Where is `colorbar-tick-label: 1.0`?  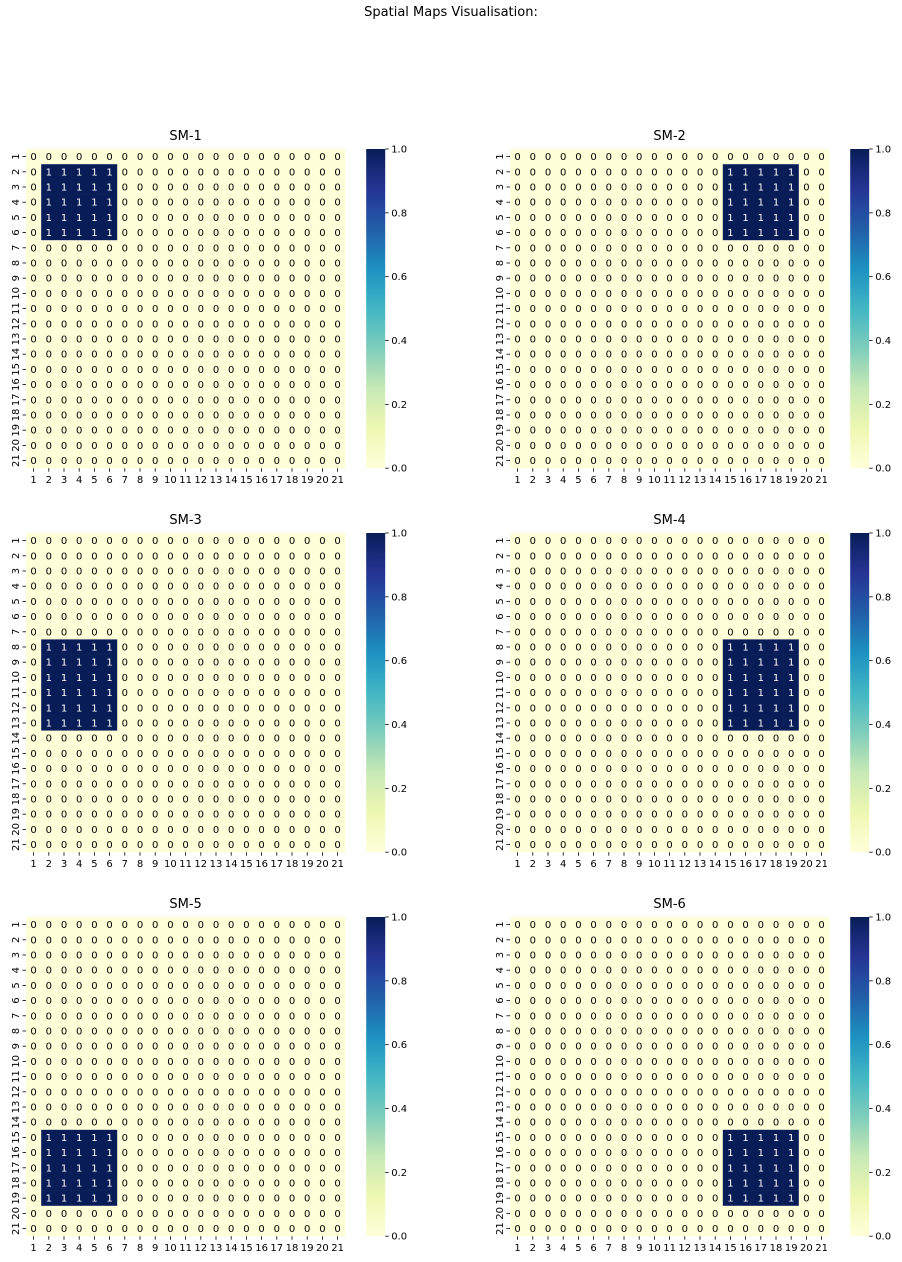
colorbar-tick-label: 1.0 is located at coordinates (399, 918).